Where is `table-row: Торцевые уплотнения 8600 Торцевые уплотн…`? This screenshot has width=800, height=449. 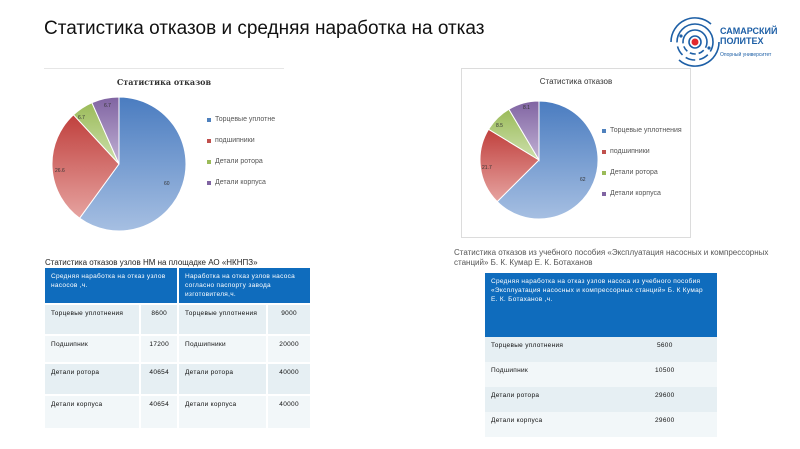
table-row: Торцевые уплотнения 8600 Торцевые уплотн… is located at coordinates (178, 319).